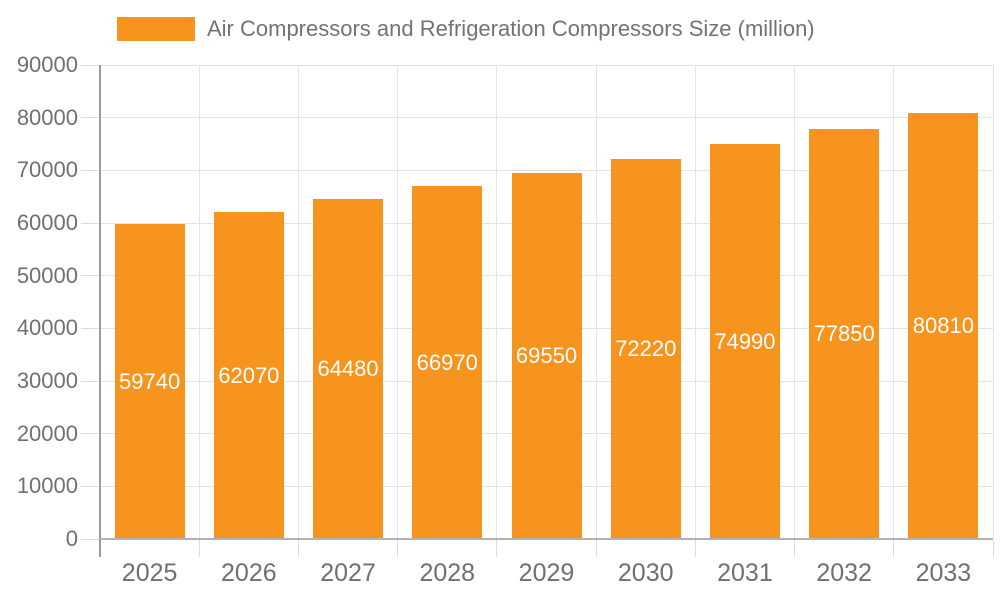 The image size is (1000, 600). What do you see at coordinates (546, 355) in the screenshot?
I see `bar-2029` at bounding box center [546, 355].